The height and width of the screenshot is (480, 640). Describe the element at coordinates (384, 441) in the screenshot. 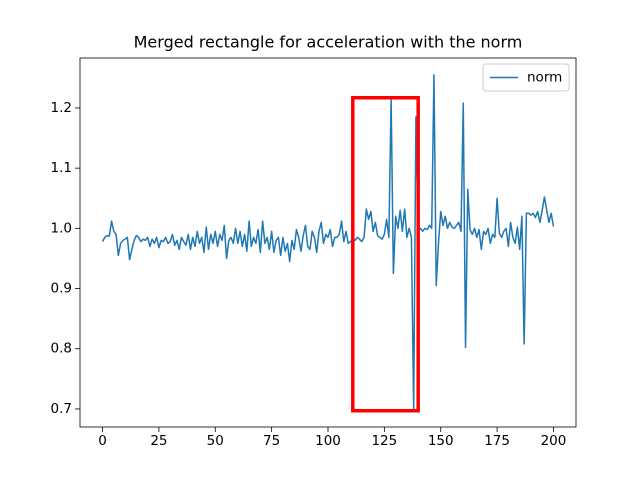

I see `x-tick-label: 125` at that location.